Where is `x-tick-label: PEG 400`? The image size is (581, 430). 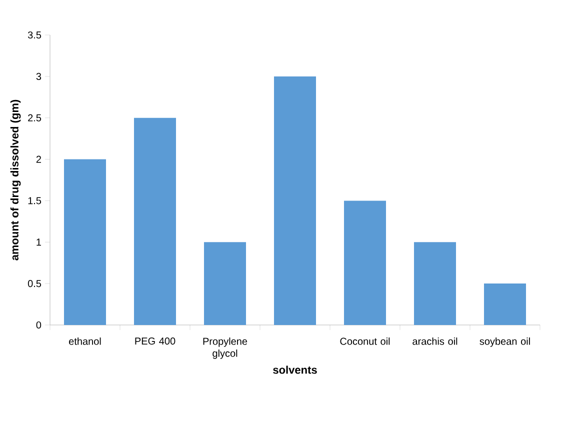 x-tick-label: PEG 400 is located at coordinates (155, 341).